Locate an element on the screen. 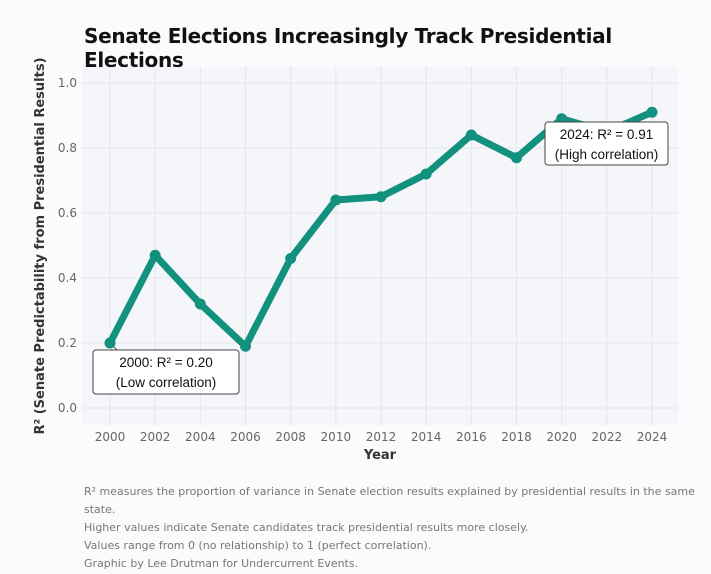 The height and width of the screenshot is (574, 711). x-tick-label: 2000 is located at coordinates (110, 437).